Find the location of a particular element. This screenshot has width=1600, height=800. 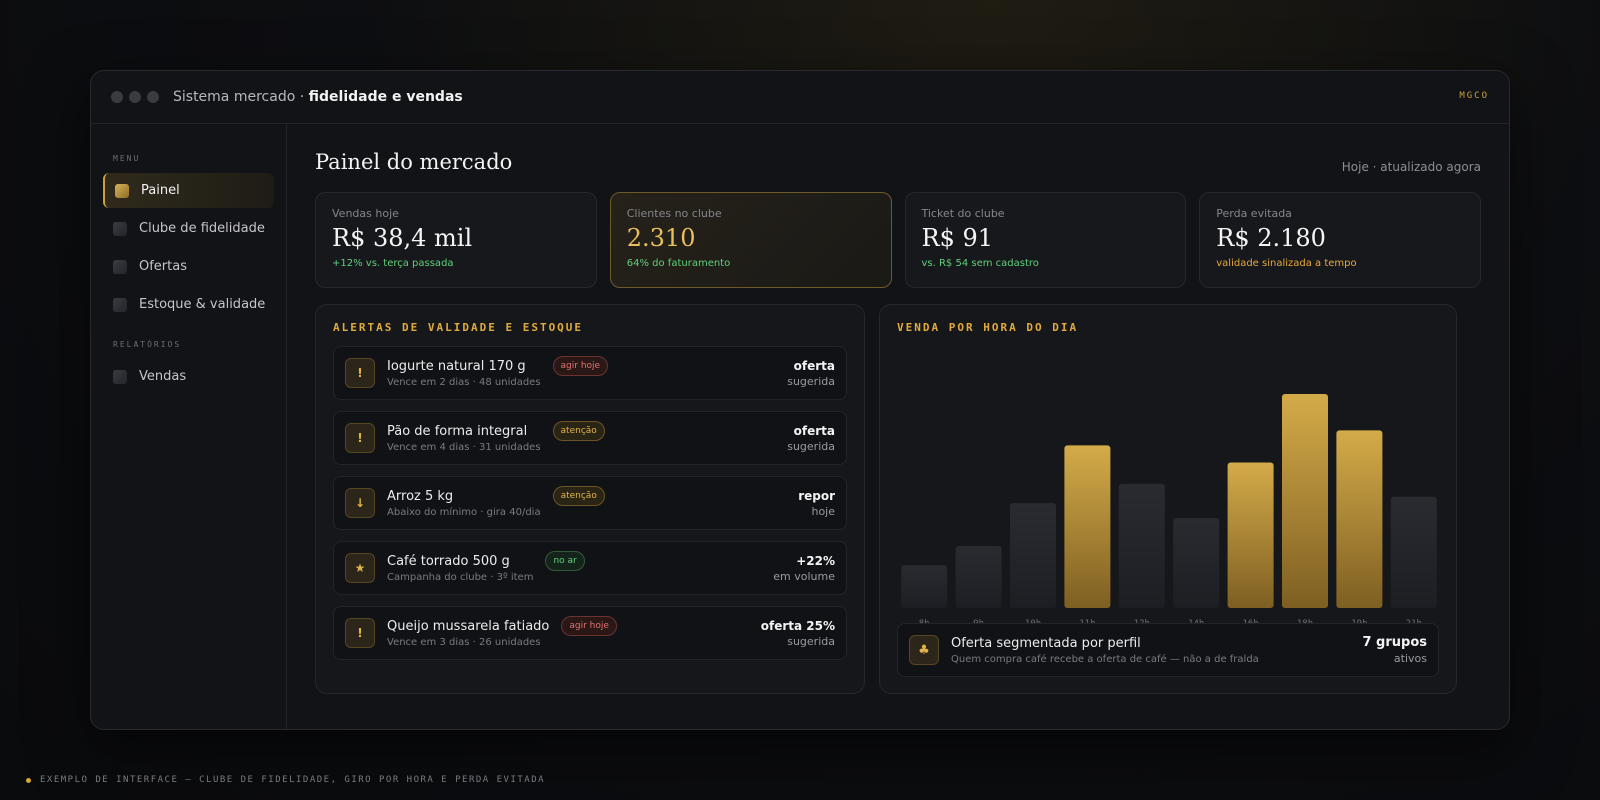

bar-16h is located at coordinates (1250, 535).